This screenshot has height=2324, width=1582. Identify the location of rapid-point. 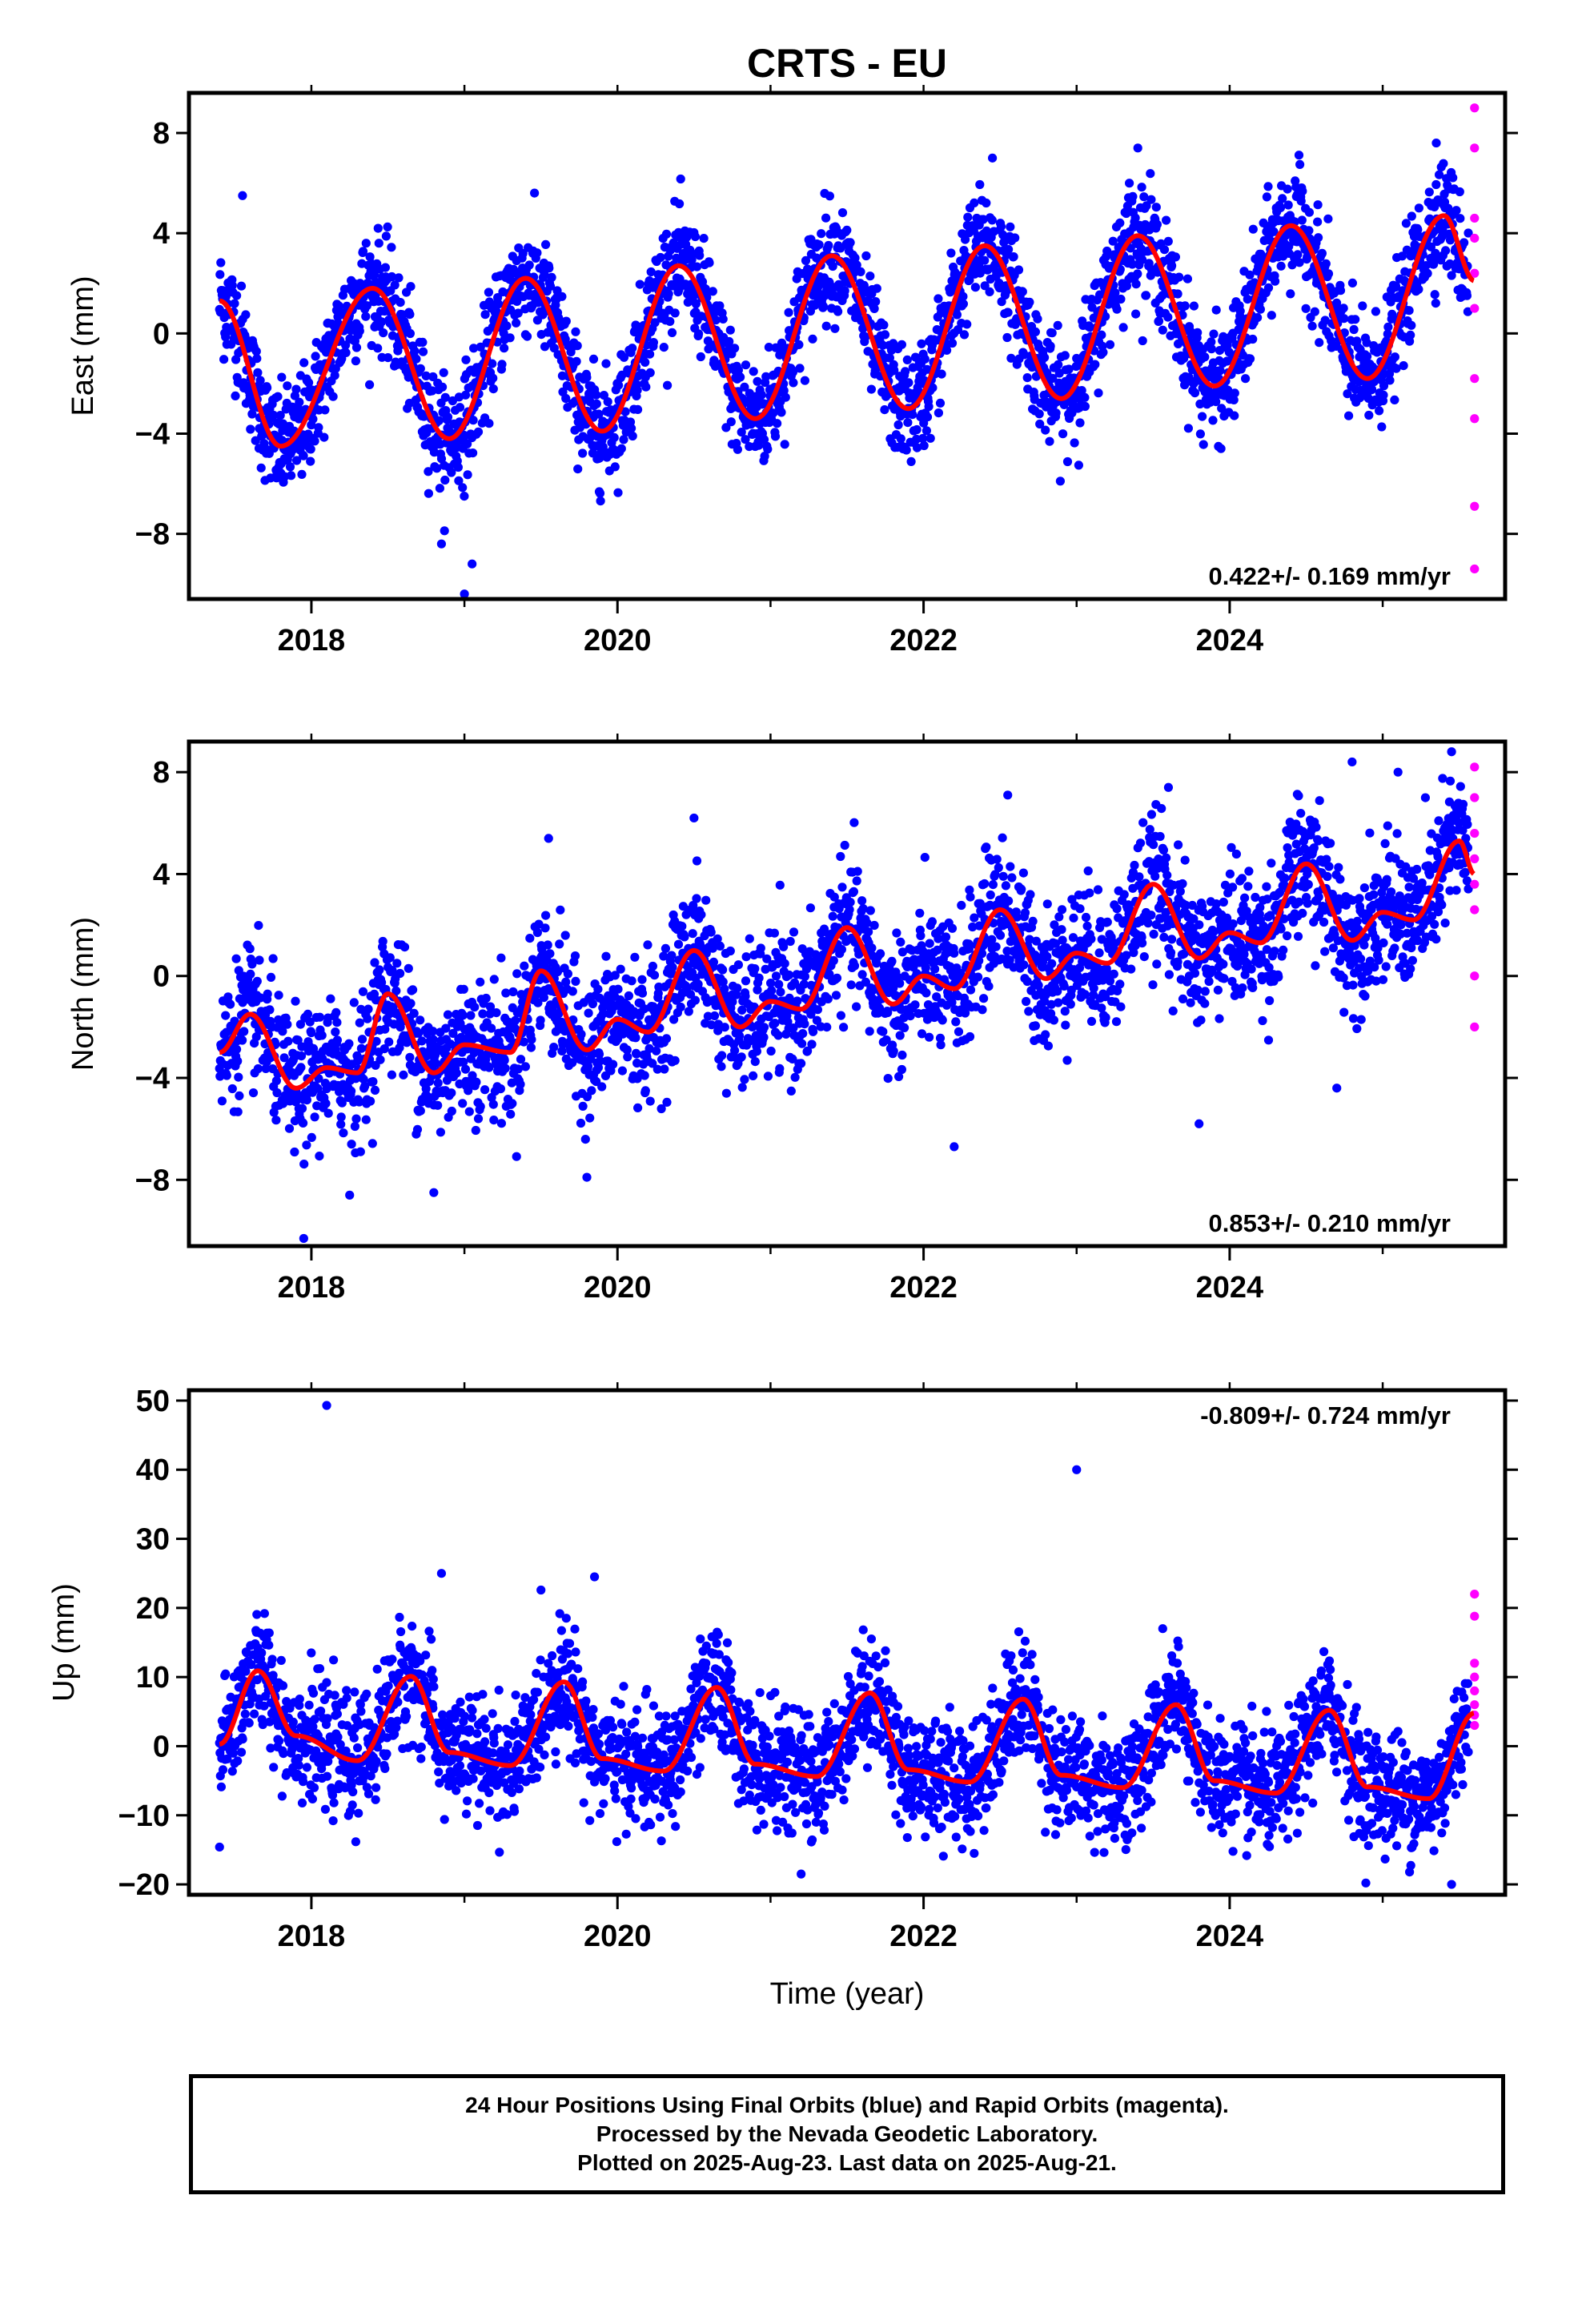
(1475, 308).